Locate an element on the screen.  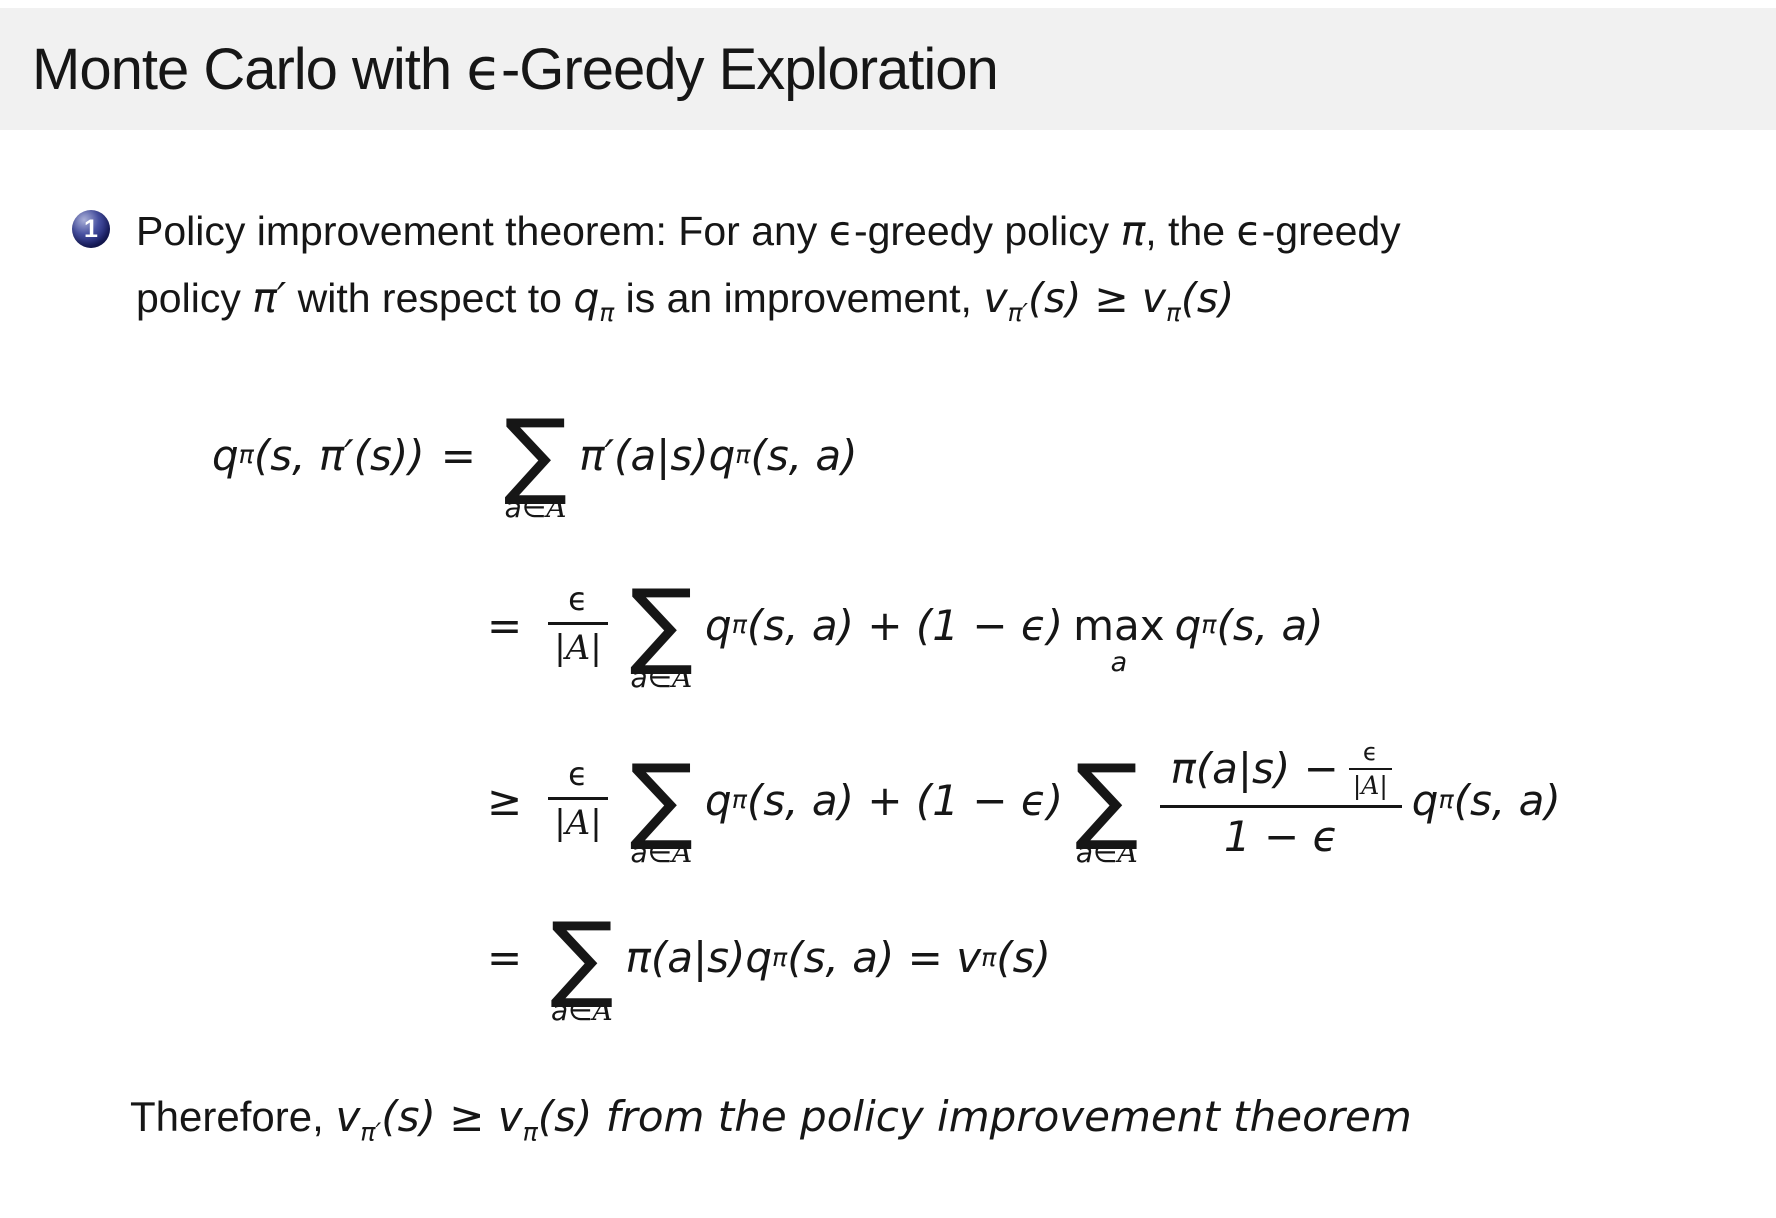
max-operator: max a is located at coordinates (1119, 638).